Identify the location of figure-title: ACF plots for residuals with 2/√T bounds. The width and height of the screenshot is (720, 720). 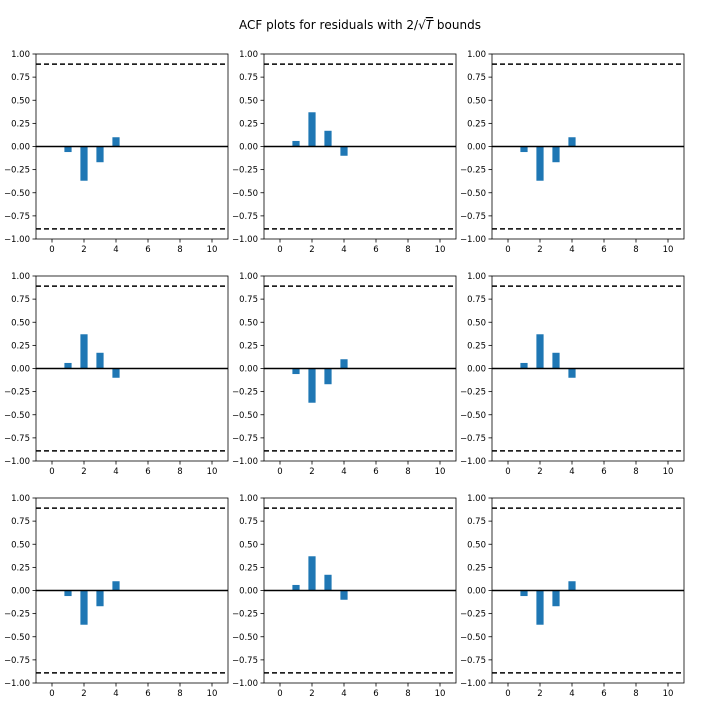
(360, 25).